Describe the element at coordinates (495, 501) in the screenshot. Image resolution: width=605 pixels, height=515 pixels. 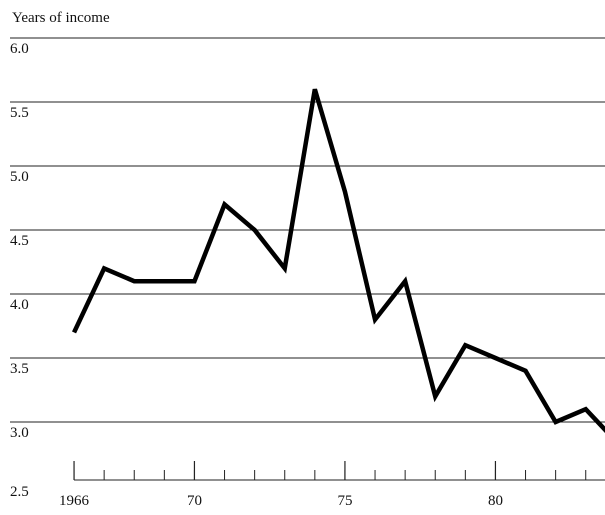
I see `x-tick-label: 80` at that location.